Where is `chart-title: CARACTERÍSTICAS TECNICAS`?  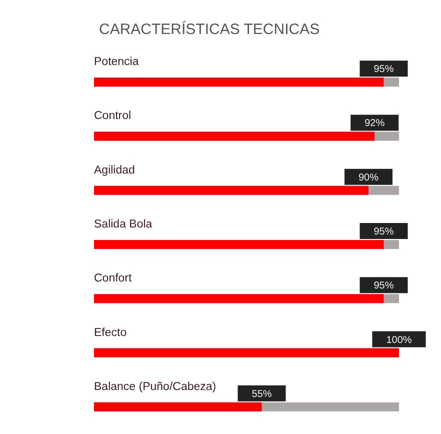 chart-title: CARACTERÍSTICAS TECNICAS is located at coordinates (209, 29).